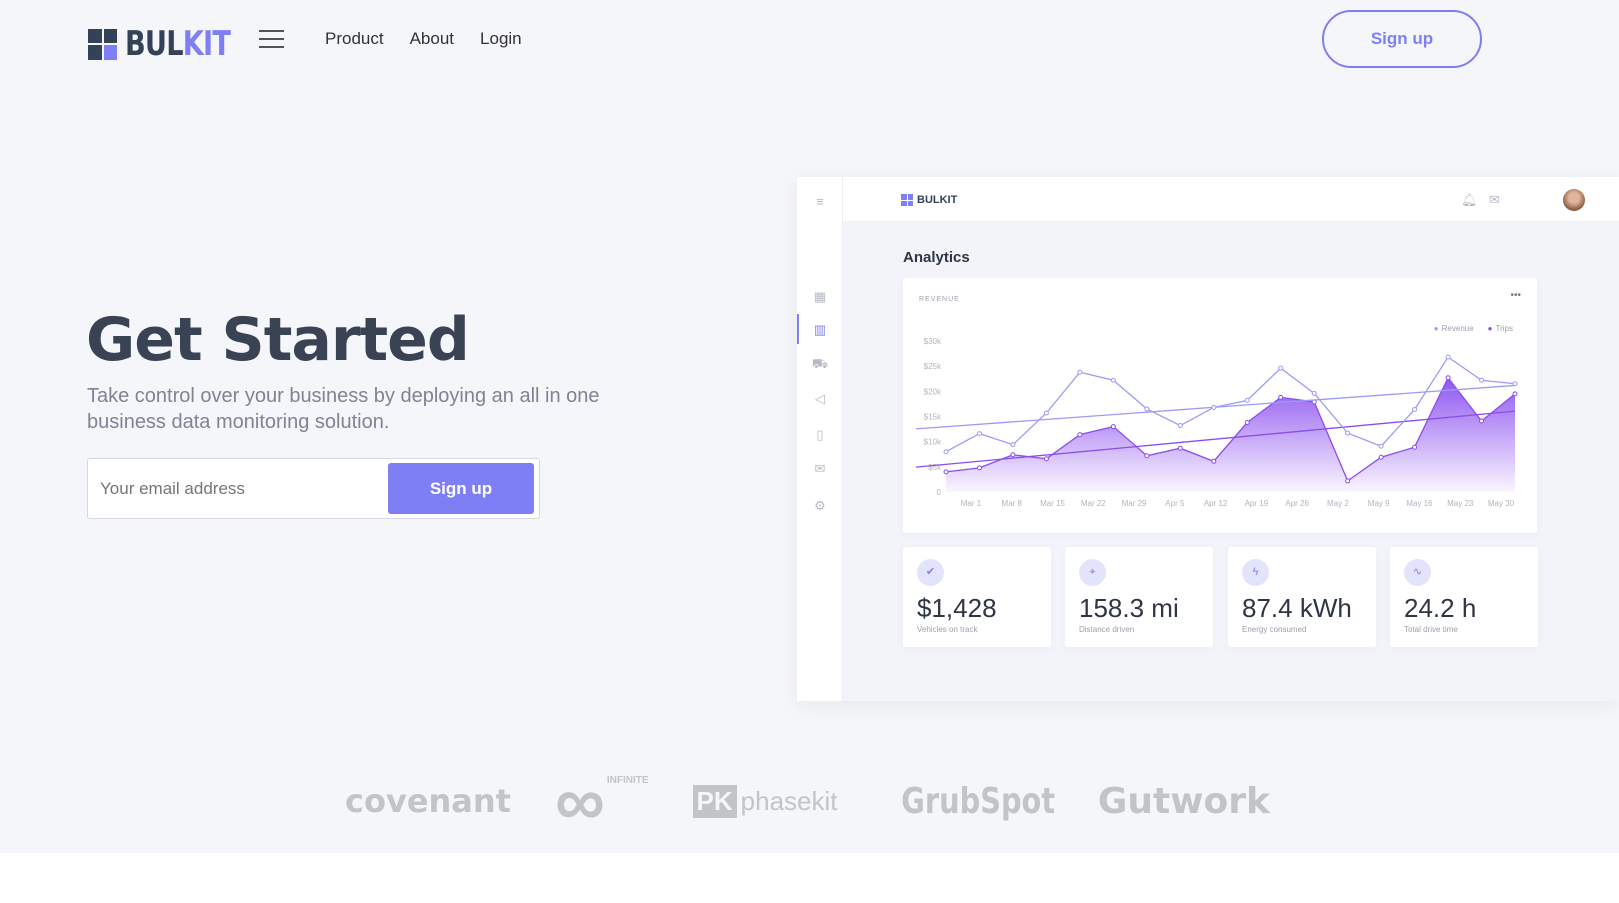 The image size is (1619, 903). What do you see at coordinates (1134, 503) in the screenshot?
I see `x-tick-label: Mar 29` at bounding box center [1134, 503].